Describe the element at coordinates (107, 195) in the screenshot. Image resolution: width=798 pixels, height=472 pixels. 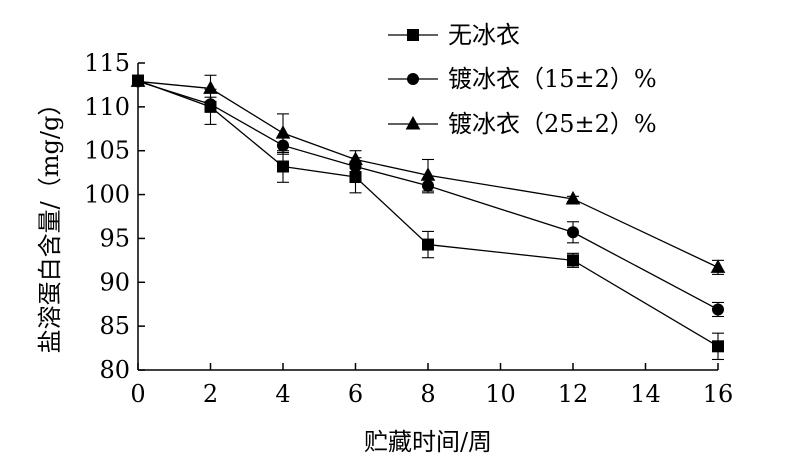
I see `y-tick-label: 100` at that location.